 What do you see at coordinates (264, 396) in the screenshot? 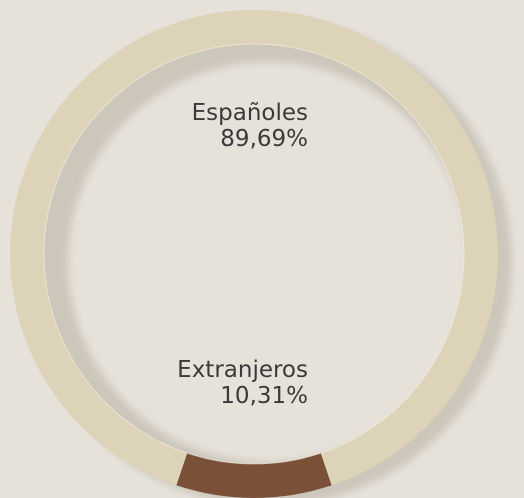
I see `slice-value-extranjeros: 10,31%` at bounding box center [264, 396].